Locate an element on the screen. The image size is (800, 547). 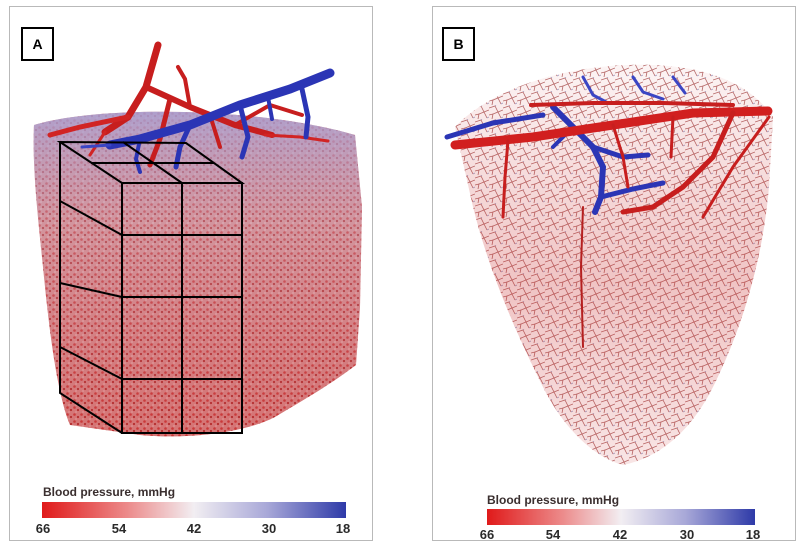
surface-vessels is located at coordinates (191, 107).